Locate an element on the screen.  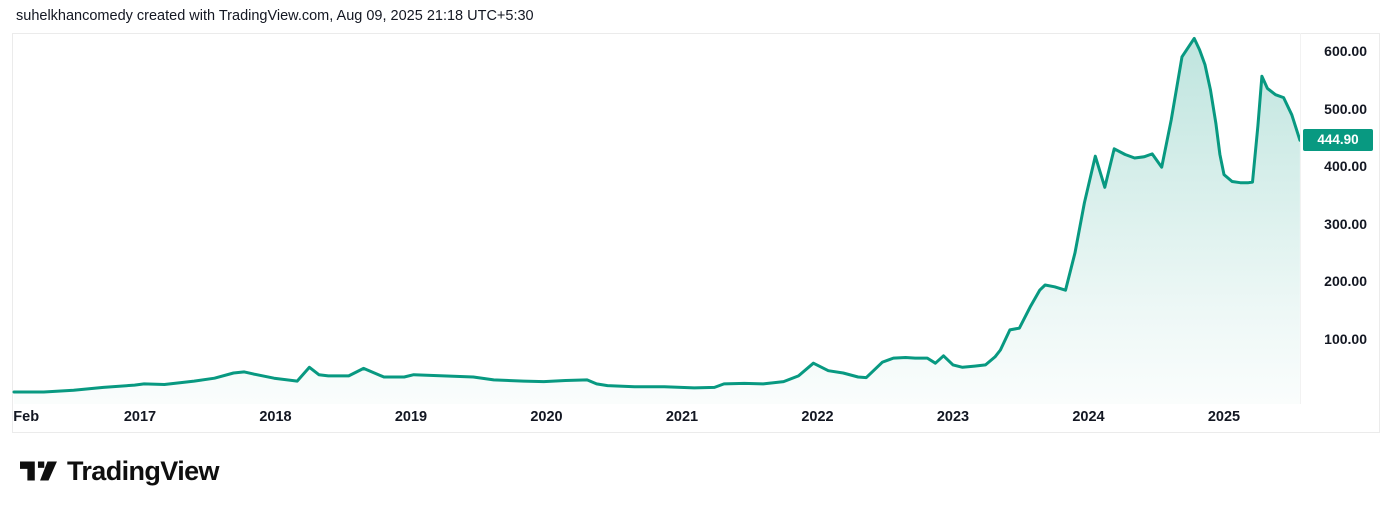
tradingview-logo-text: TradingView is located at coordinates (143, 470).